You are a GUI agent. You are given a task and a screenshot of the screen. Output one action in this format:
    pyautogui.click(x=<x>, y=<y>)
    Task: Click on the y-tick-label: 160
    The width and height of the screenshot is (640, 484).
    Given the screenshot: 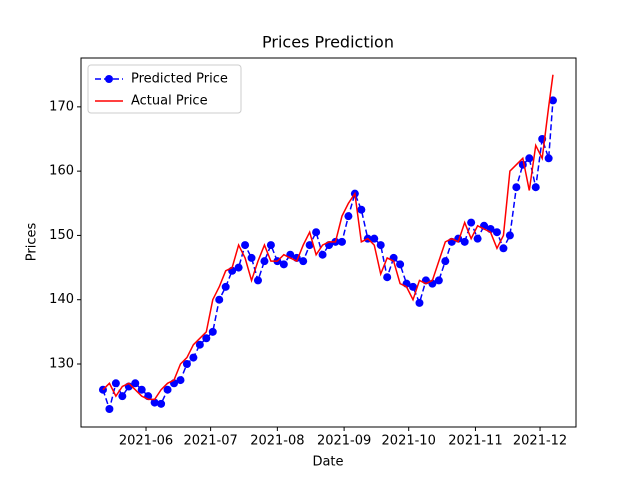 What is the action you would take?
    pyautogui.click(x=61, y=171)
    